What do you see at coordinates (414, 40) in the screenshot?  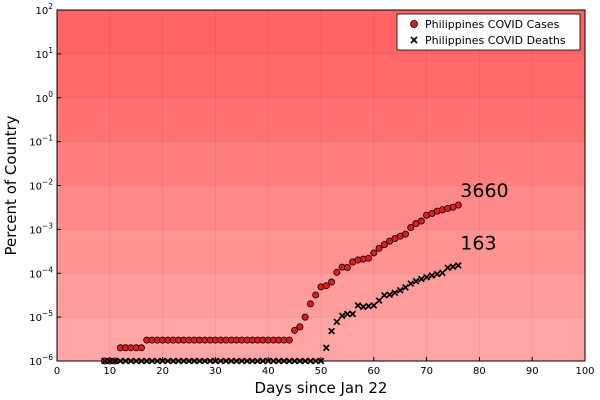 I see `legend-deaths-marker` at bounding box center [414, 40].